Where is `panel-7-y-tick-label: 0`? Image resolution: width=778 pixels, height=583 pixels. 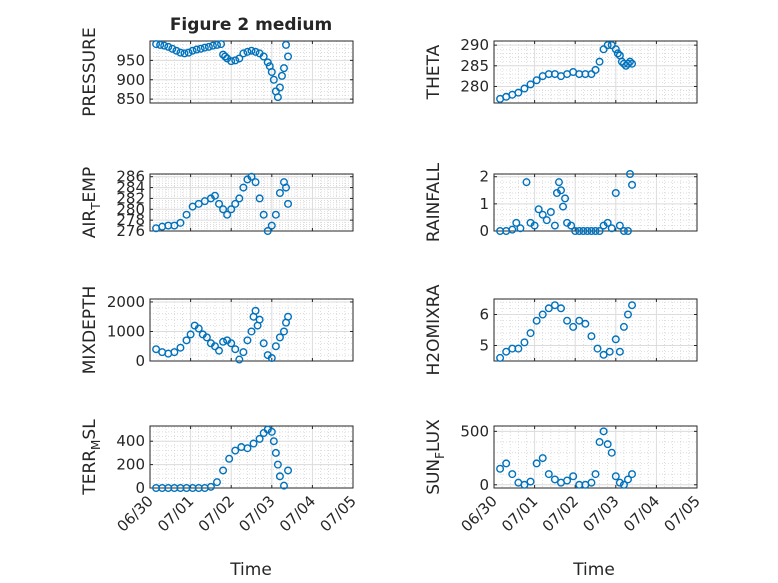 panel-7-y-tick-label: 0 is located at coordinates (484, 485).